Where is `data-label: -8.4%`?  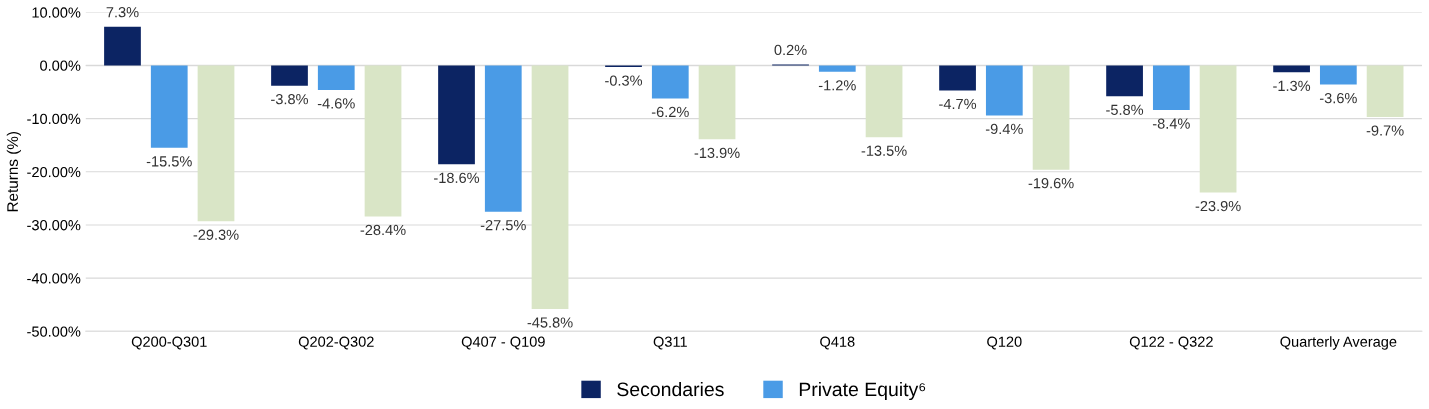
data-label: -8.4% is located at coordinates (1171, 123).